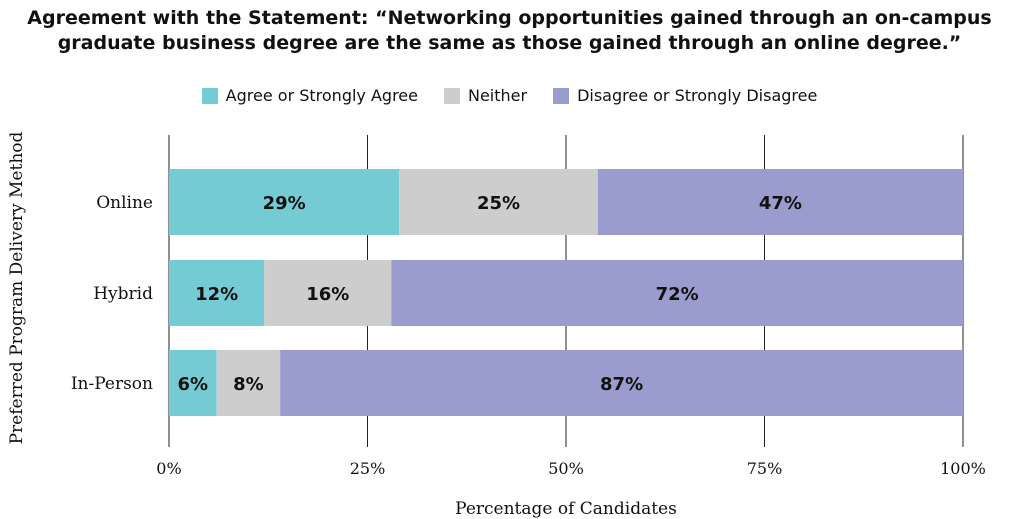  Describe the element at coordinates (124, 203) in the screenshot. I see `category-label: Online` at that location.